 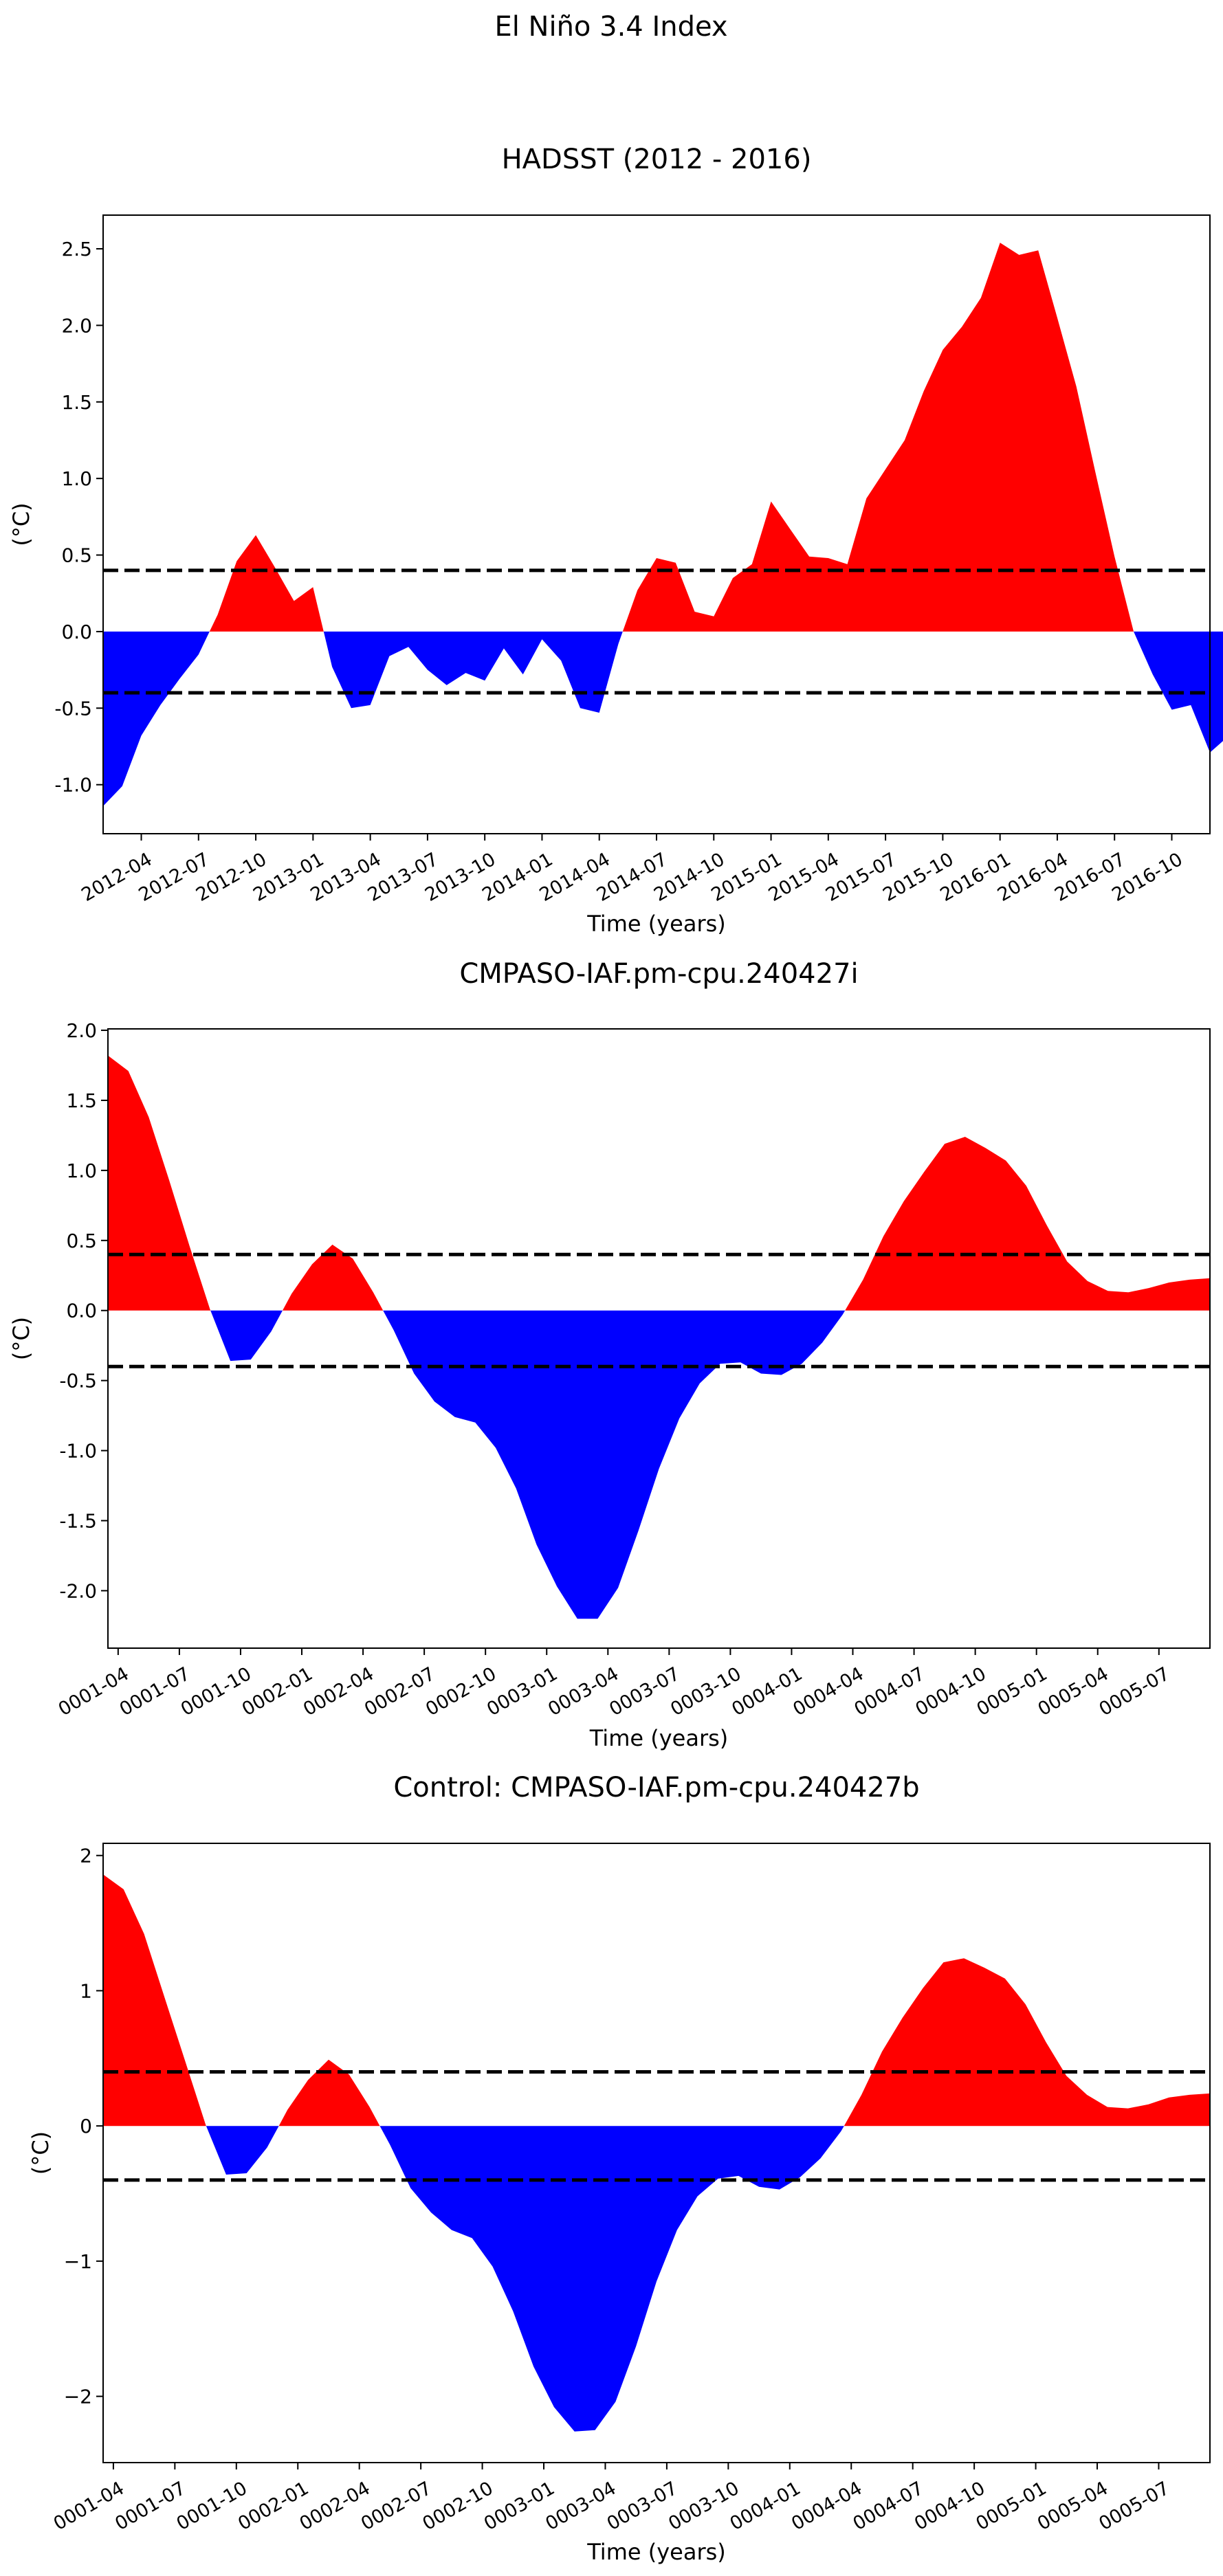 I want to click on y-tick-label: -2.0, so click(x=78, y=1590).